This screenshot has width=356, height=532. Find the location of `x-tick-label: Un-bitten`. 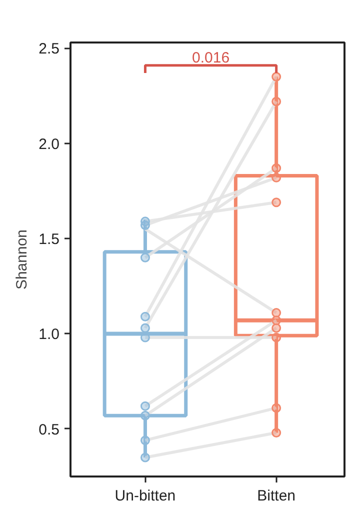

x-tick-label: Un-bitten is located at coordinates (145, 496).